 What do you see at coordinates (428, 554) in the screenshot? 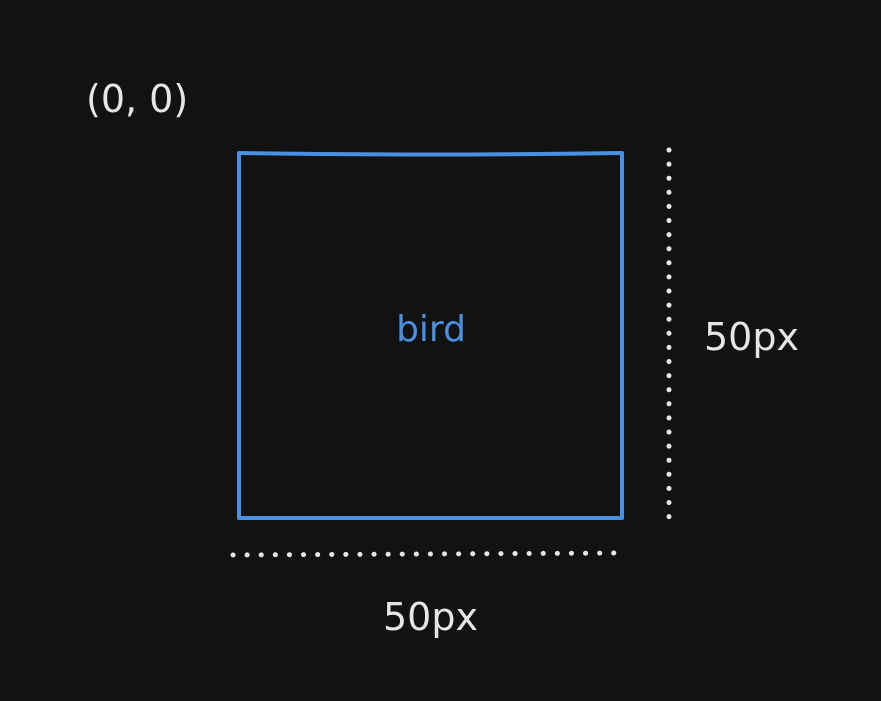
I see `width-dimension-line` at bounding box center [428, 554].